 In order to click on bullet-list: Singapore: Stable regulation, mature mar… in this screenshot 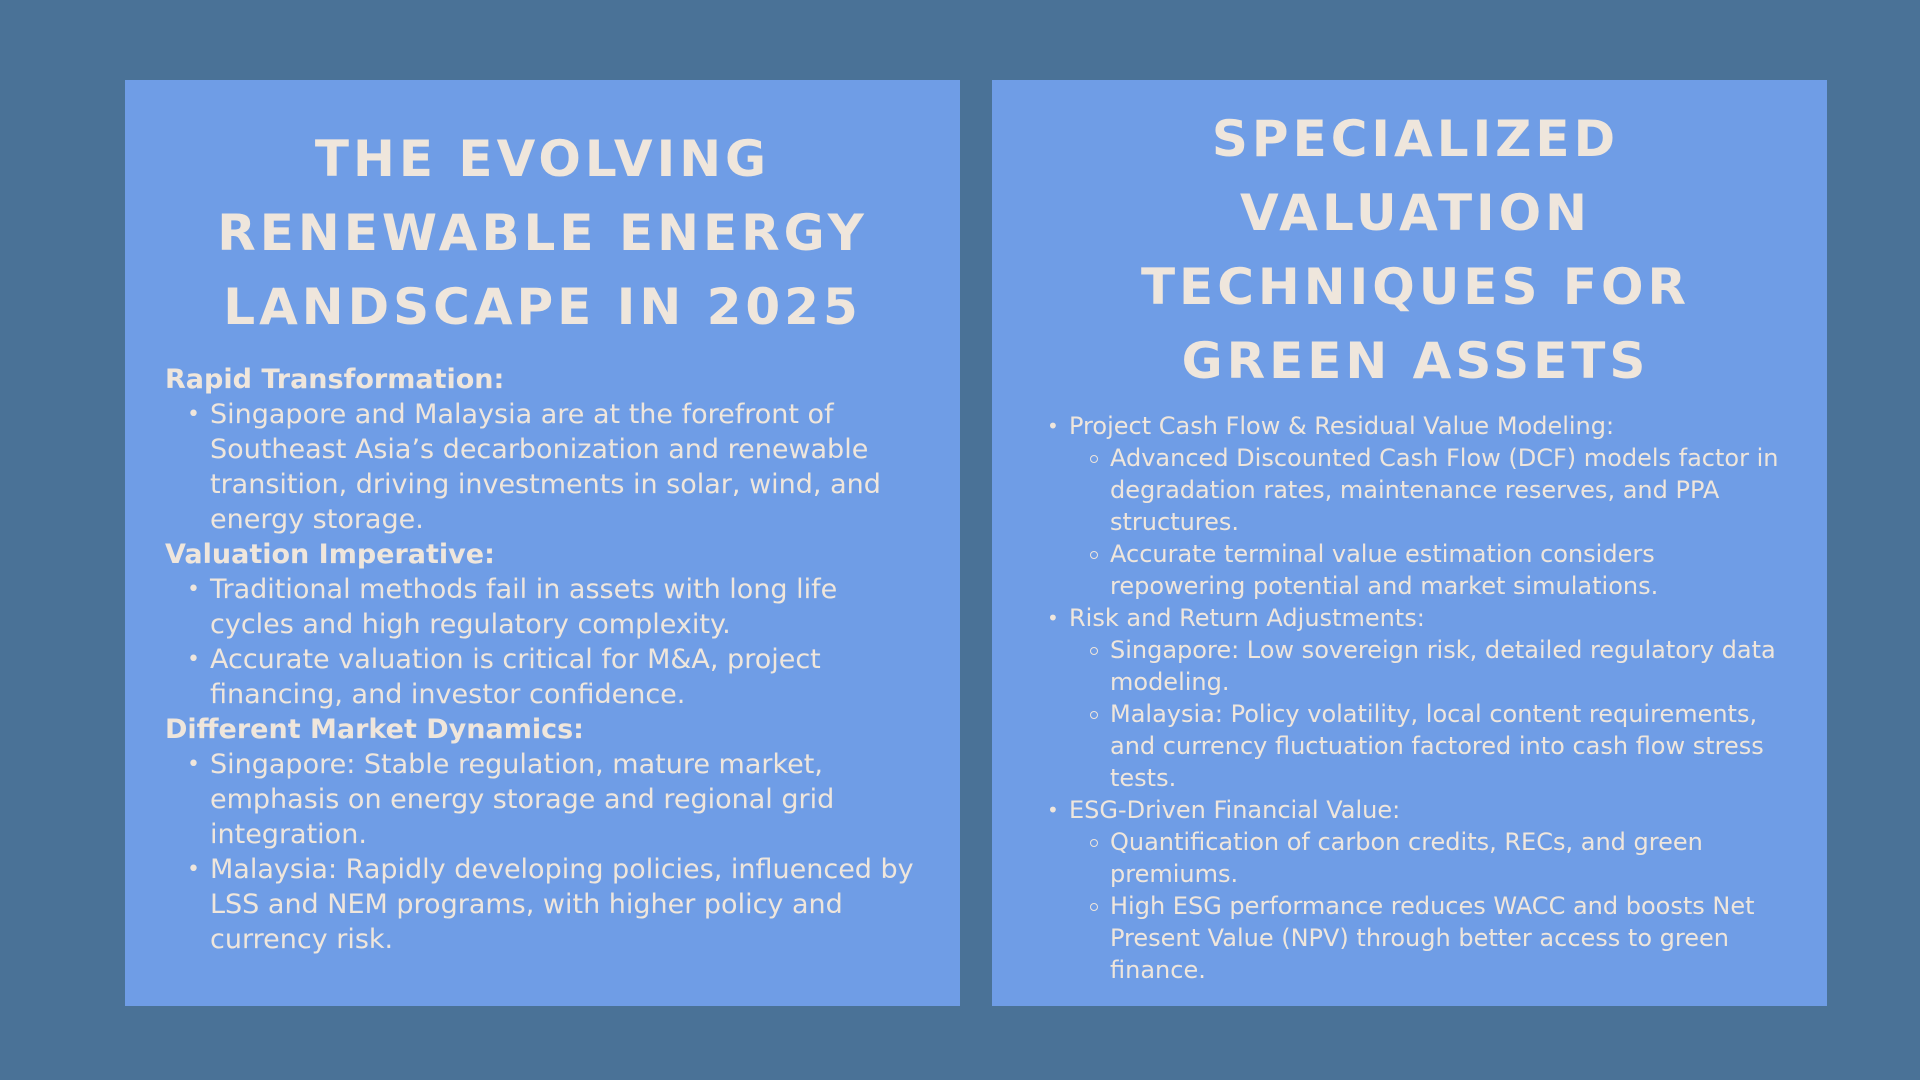, I will do `click(542, 852)`.